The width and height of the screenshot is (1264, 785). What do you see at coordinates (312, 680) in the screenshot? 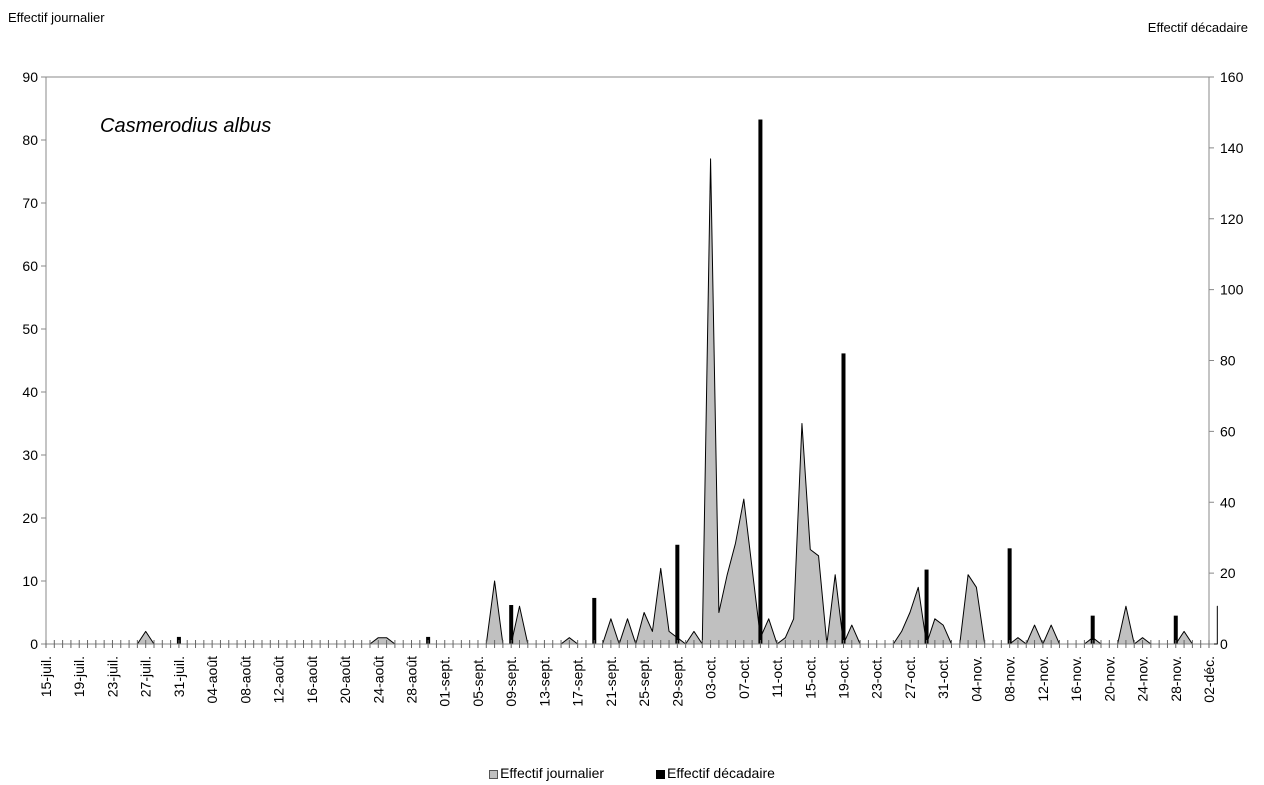
I see `x-axis-tick-label: 16-août` at bounding box center [312, 680].